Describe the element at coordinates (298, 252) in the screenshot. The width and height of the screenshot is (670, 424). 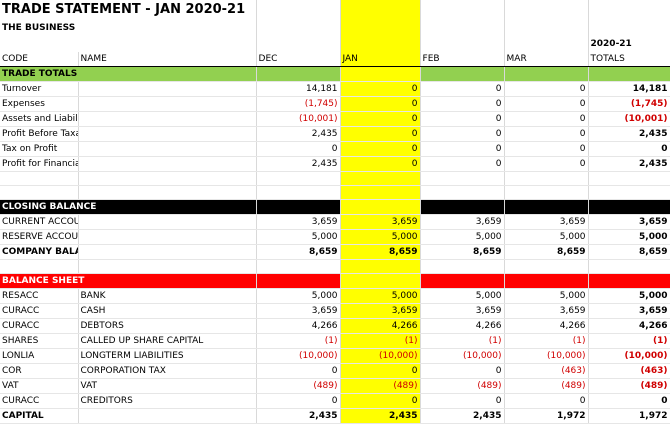
I see `dec-cell: 8,659` at that location.